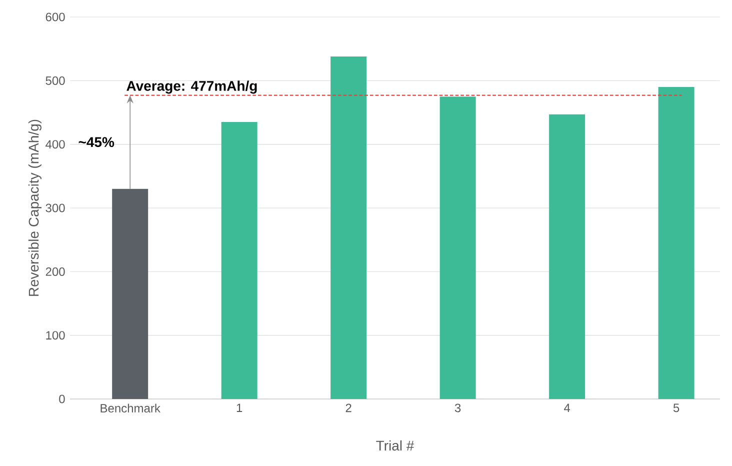 The image size is (732, 466). I want to click on y-tick-label: 100, so click(55, 335).